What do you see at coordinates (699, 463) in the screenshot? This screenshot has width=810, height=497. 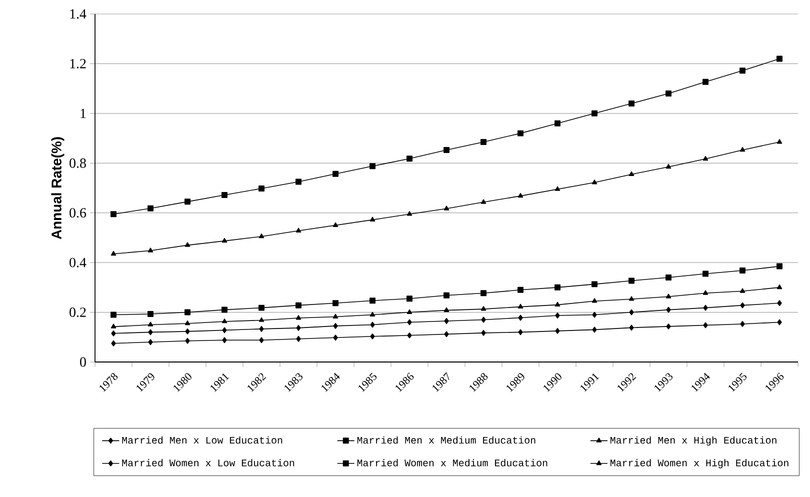 I see `legend-label: Married Women x High Education` at bounding box center [699, 463].